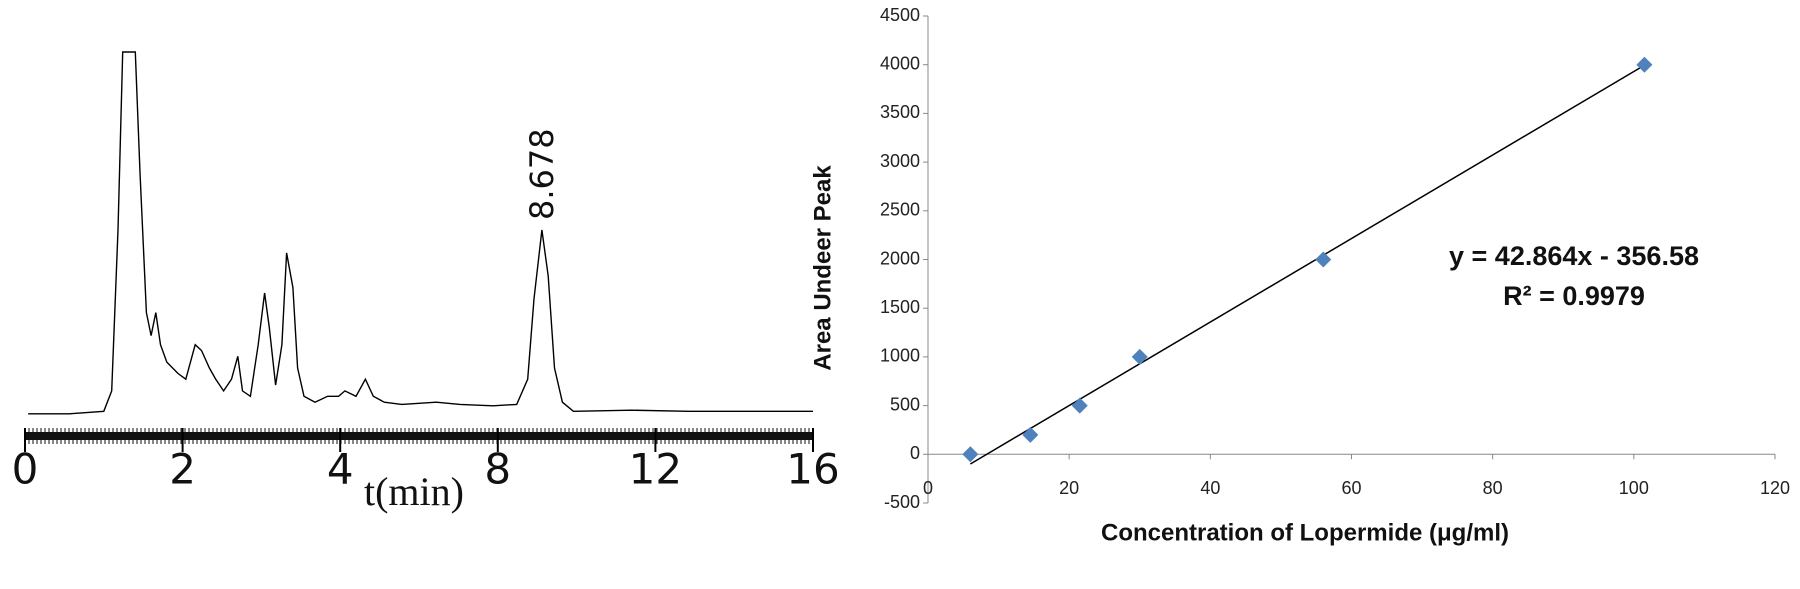  What do you see at coordinates (900, 112) in the screenshot?
I see `y-tick-label: 3500` at bounding box center [900, 112].